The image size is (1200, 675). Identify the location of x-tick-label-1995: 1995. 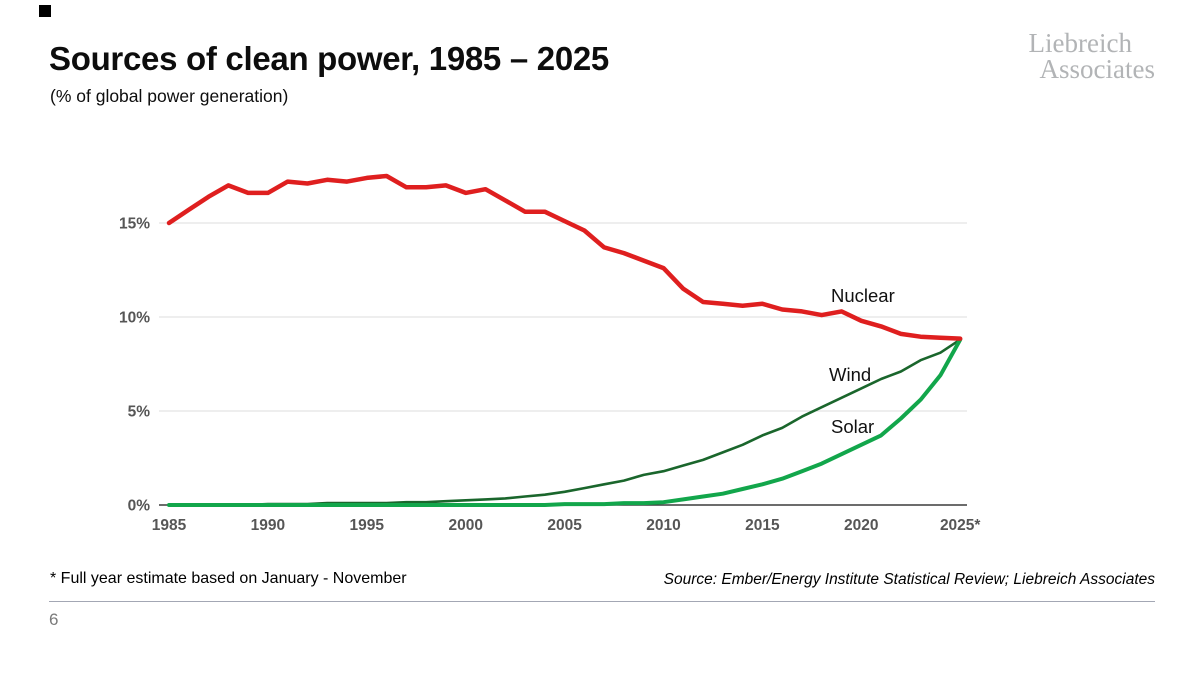
(367, 525).